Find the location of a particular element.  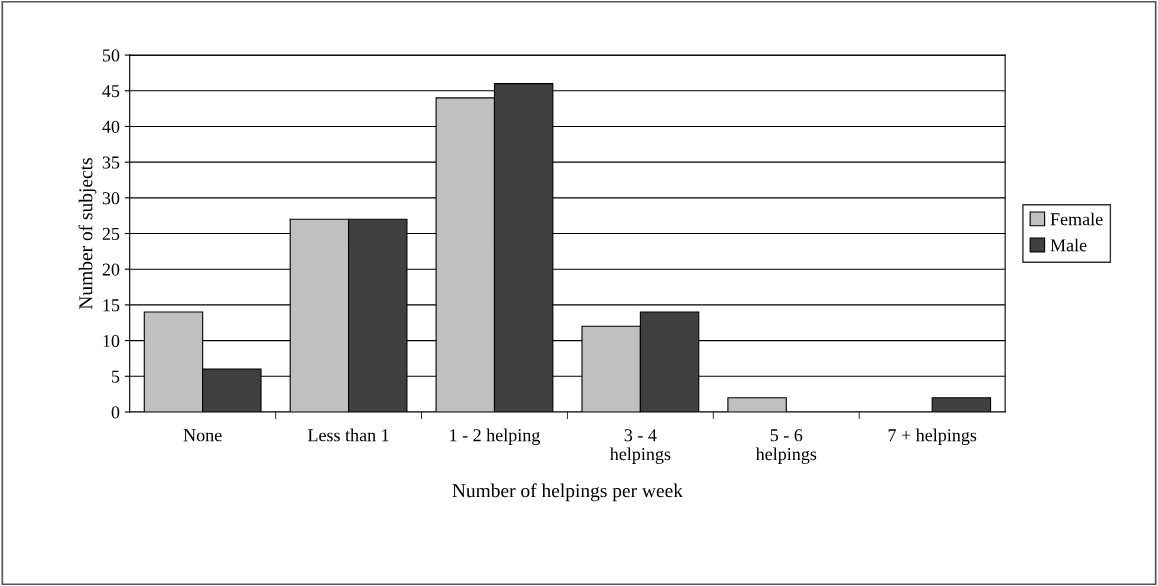

legend-label: Female is located at coordinates (1076, 219).